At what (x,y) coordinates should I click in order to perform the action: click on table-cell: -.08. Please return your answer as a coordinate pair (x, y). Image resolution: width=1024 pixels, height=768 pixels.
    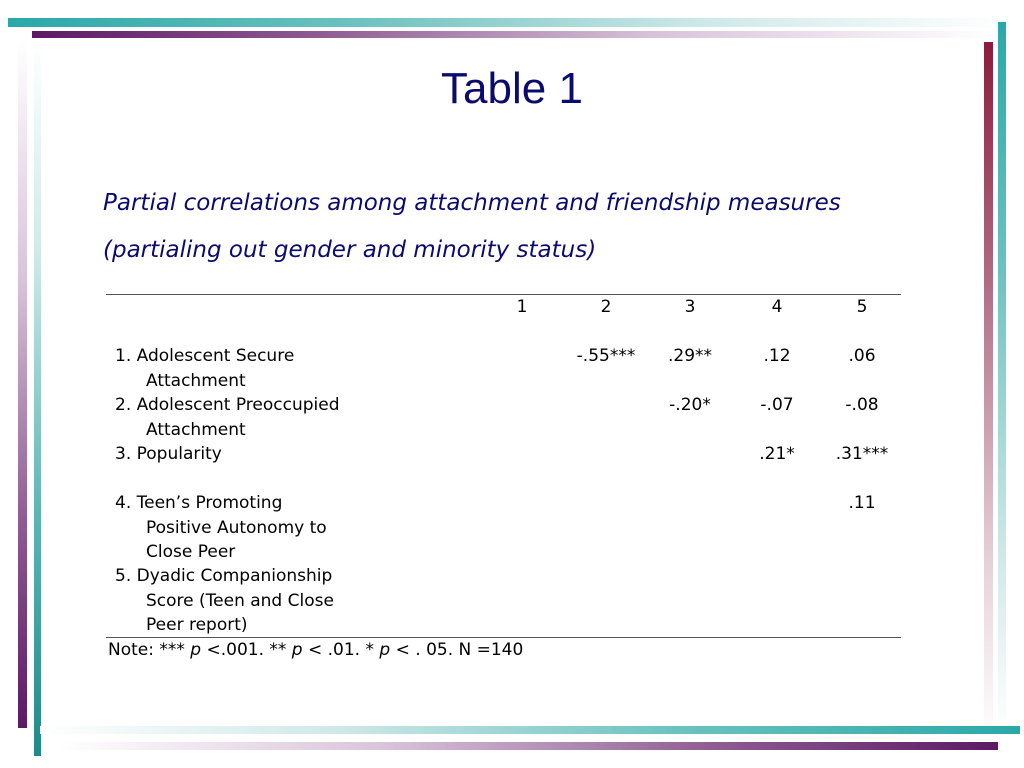
    Looking at the image, I should click on (862, 405).